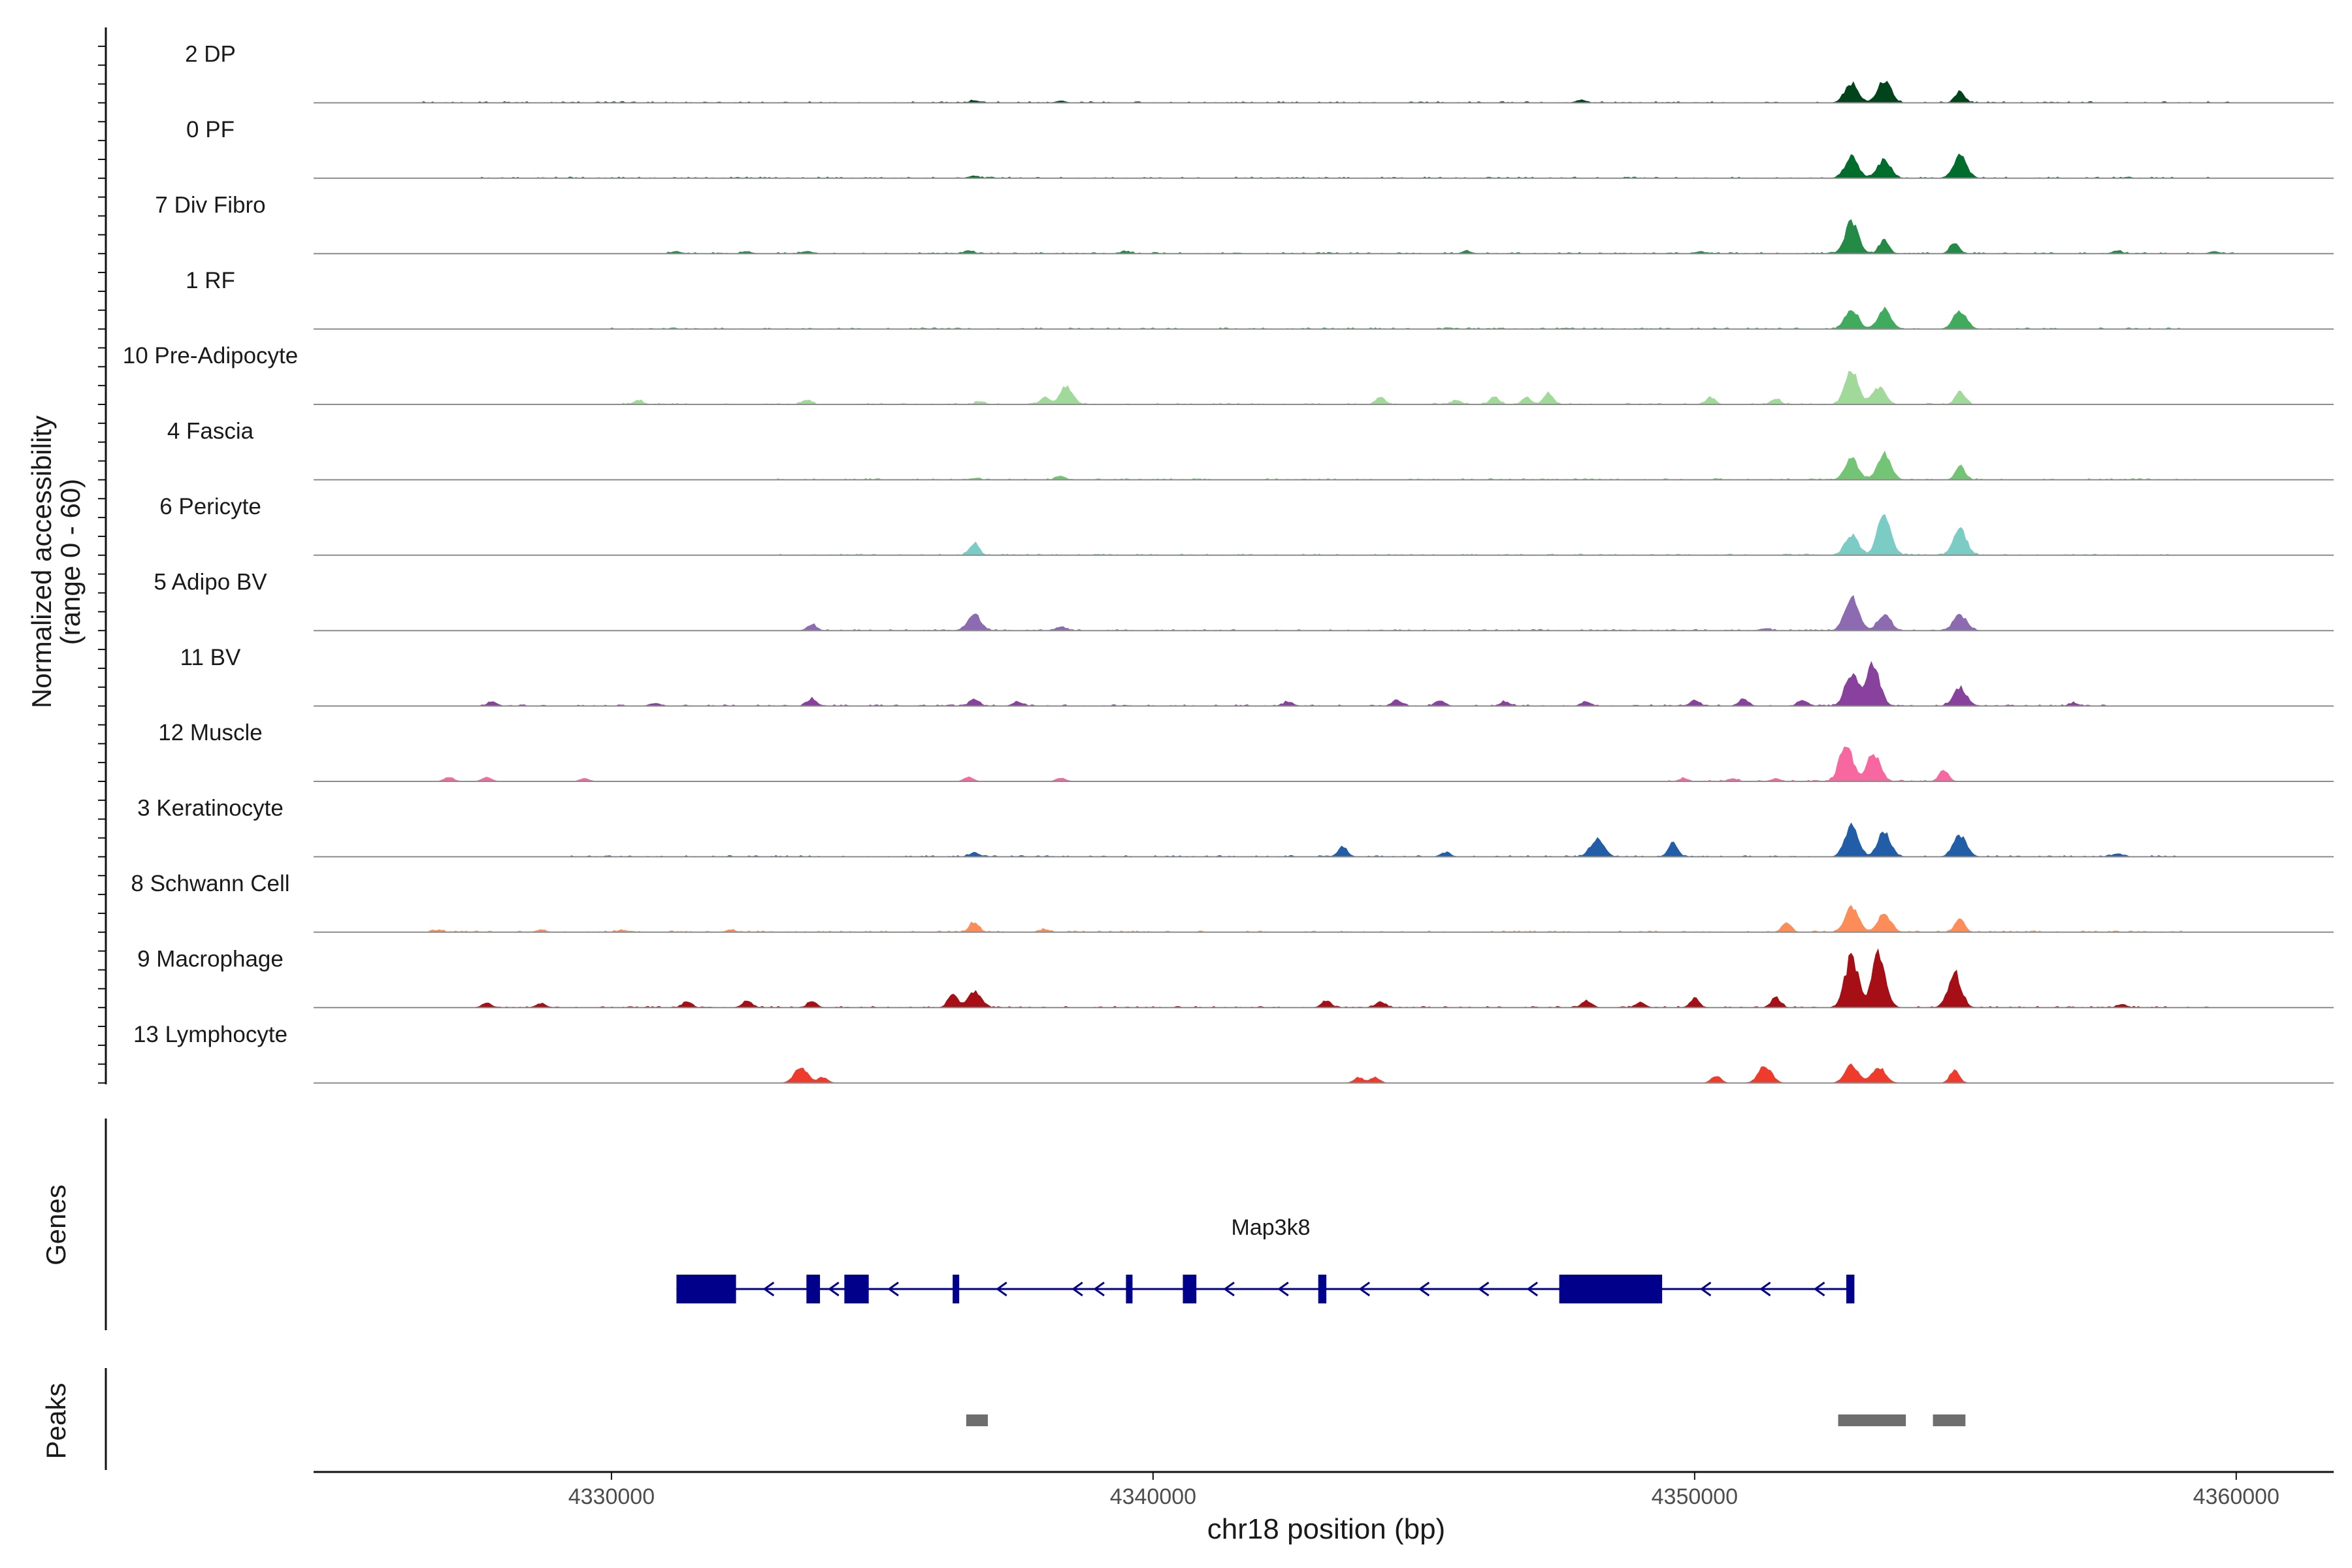  Describe the element at coordinates (1153, 1496) in the screenshot. I see `x-tick-label: 4340000` at that location.